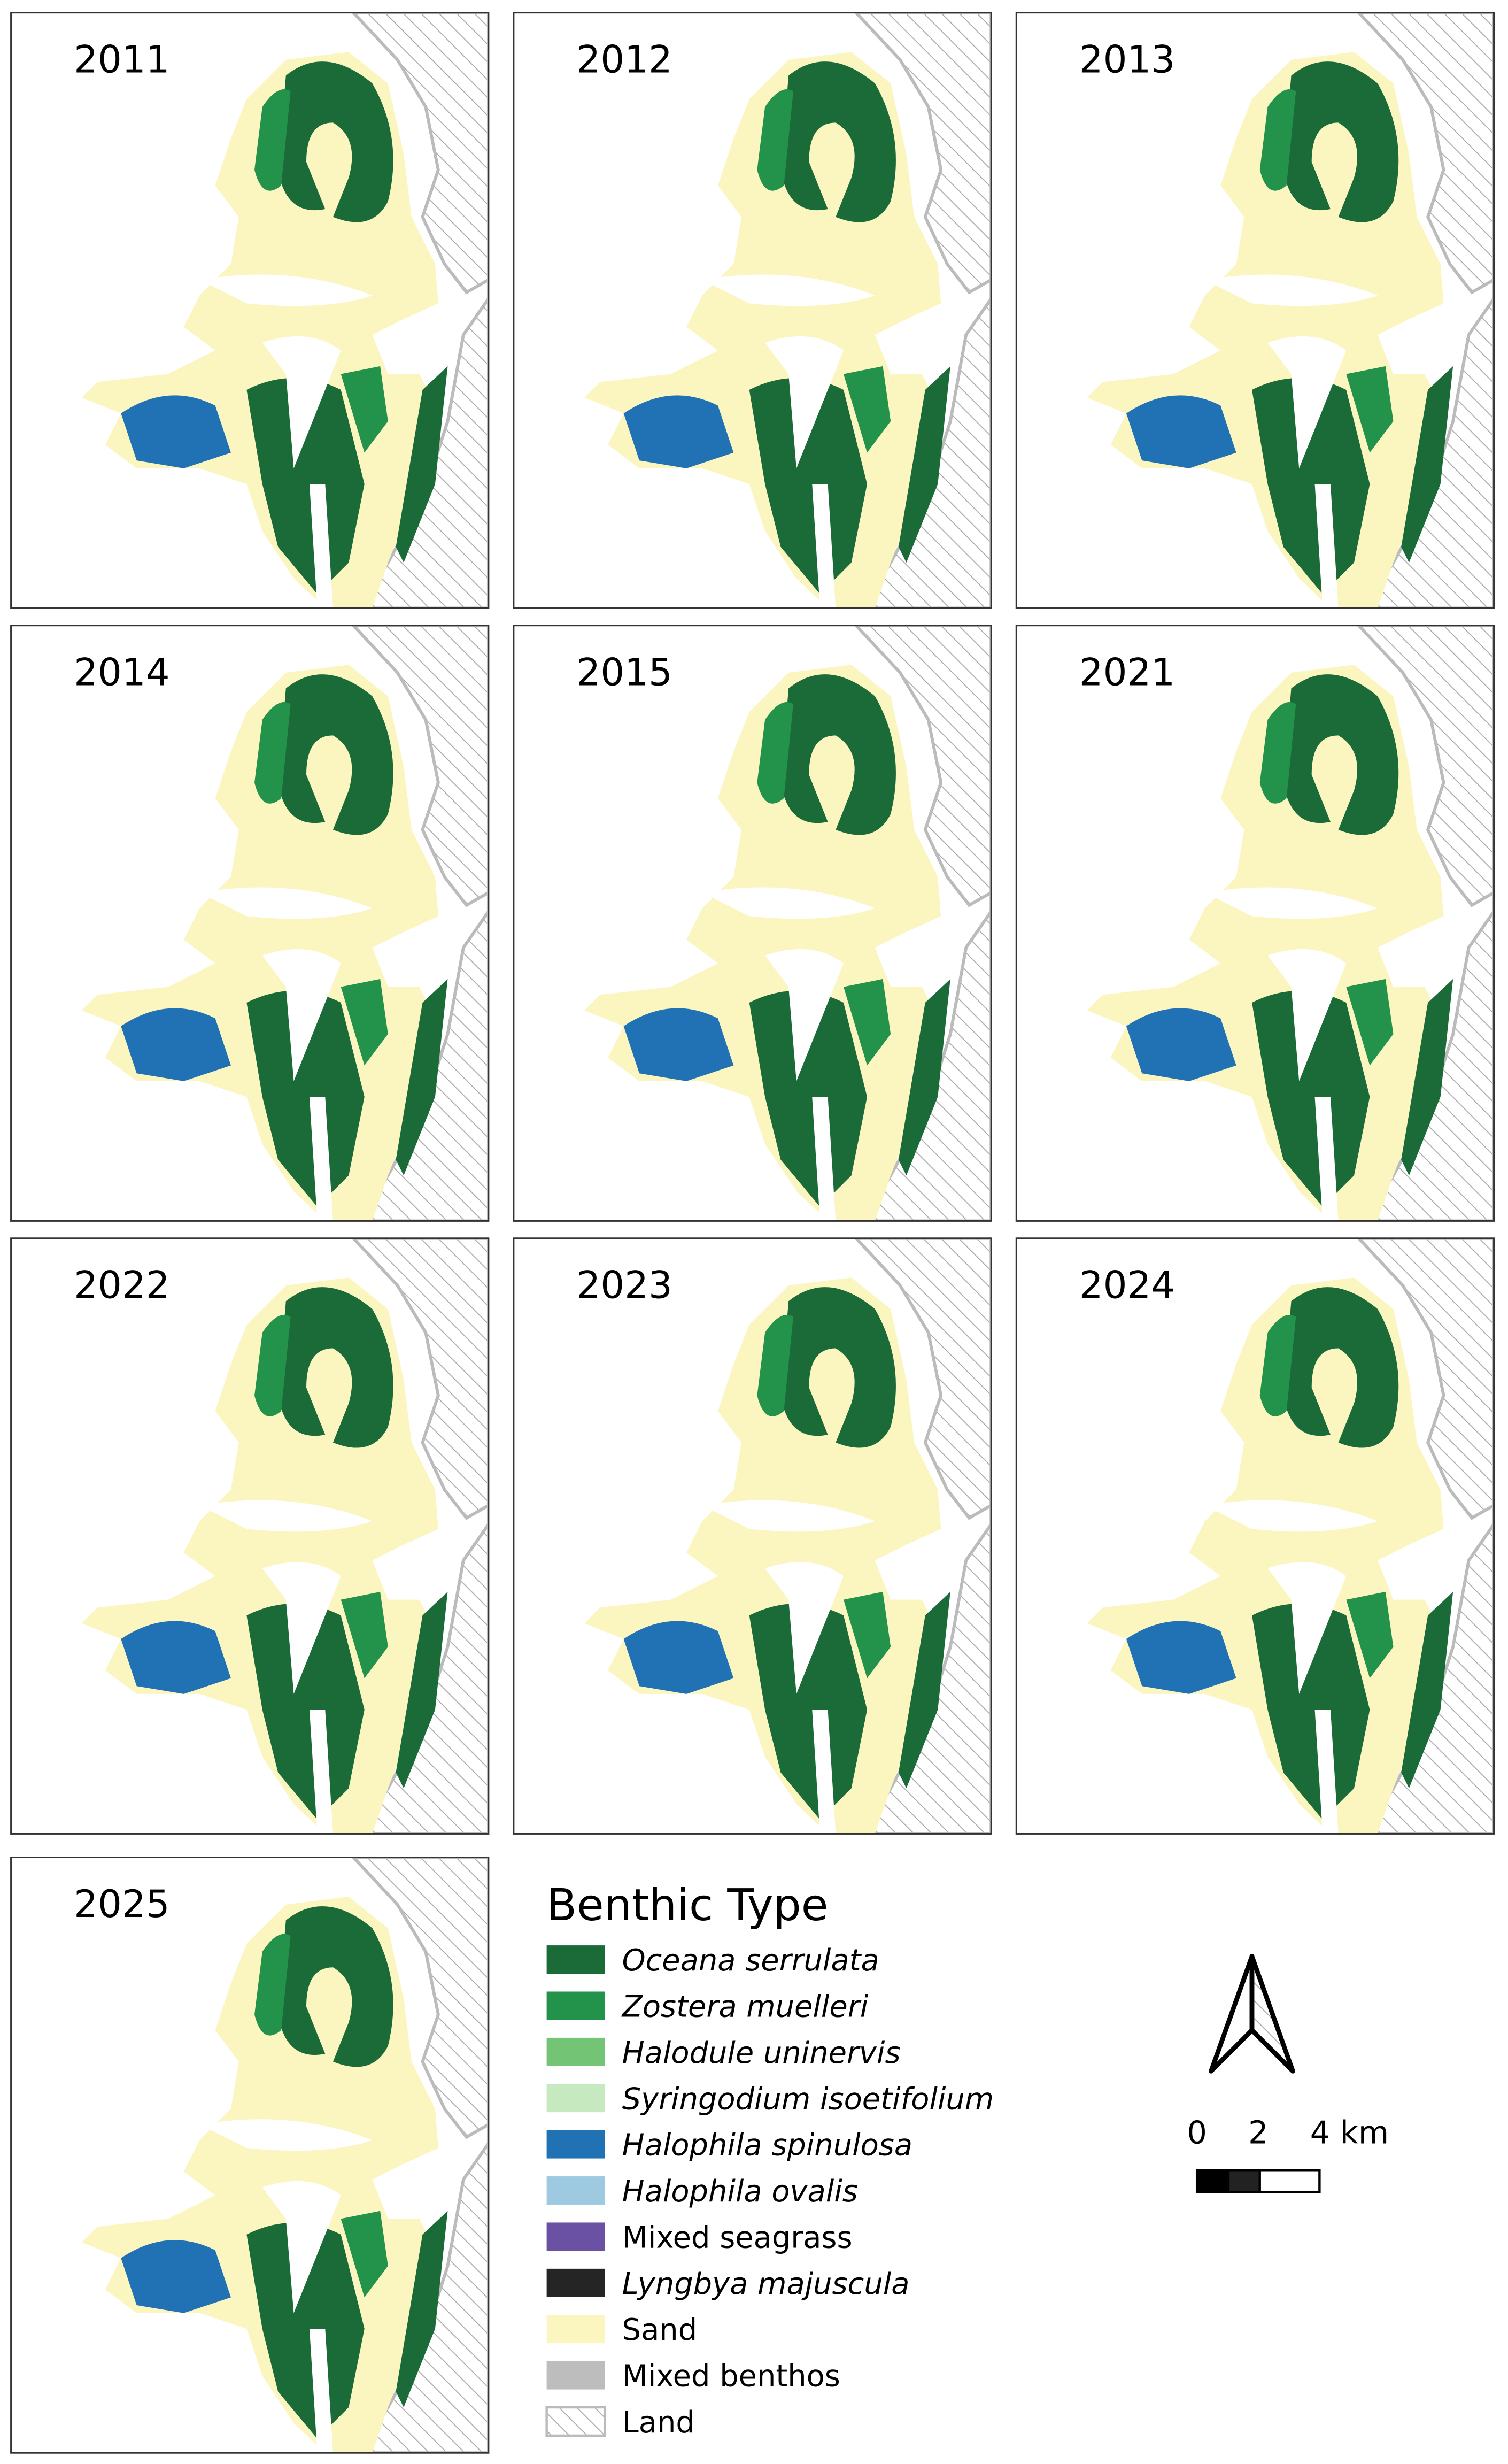 The height and width of the screenshot is (2464, 1508). Describe the element at coordinates (766, 2284) in the screenshot. I see `legend-label: Lyngbya majuscula` at that location.